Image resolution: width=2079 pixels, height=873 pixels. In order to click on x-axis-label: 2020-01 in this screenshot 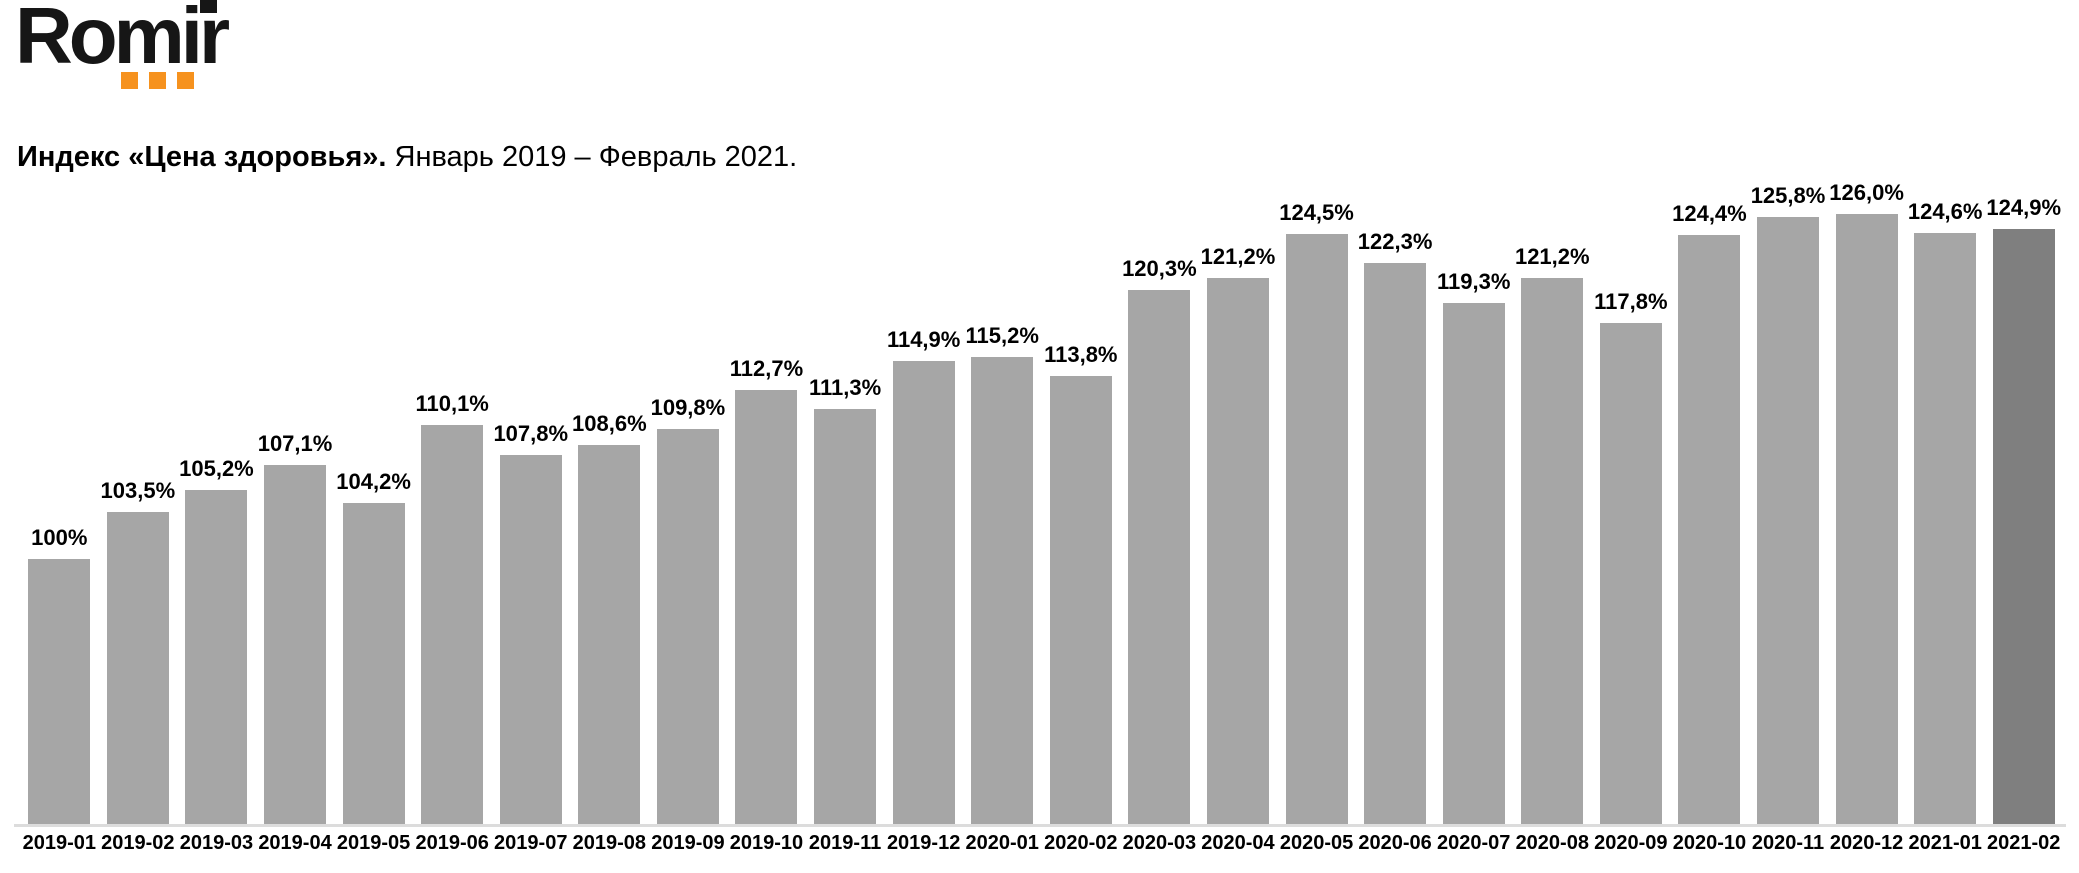, I will do `click(1002, 843)`.